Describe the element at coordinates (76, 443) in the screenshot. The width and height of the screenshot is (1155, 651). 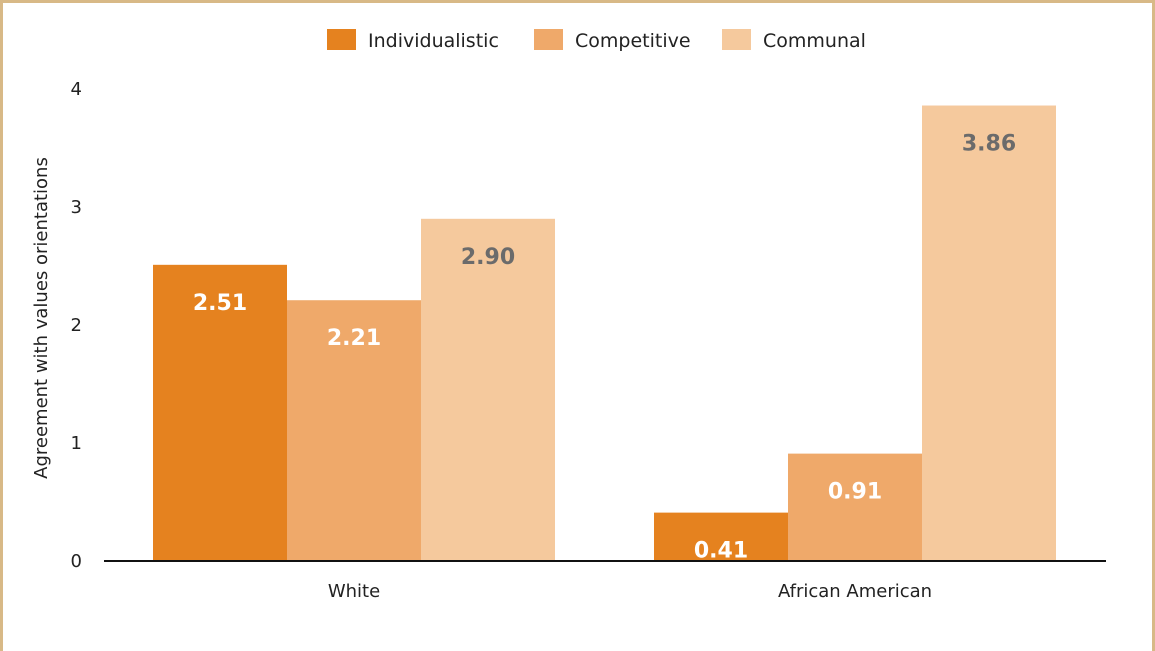
I see `y-tick-label: 1` at that location.